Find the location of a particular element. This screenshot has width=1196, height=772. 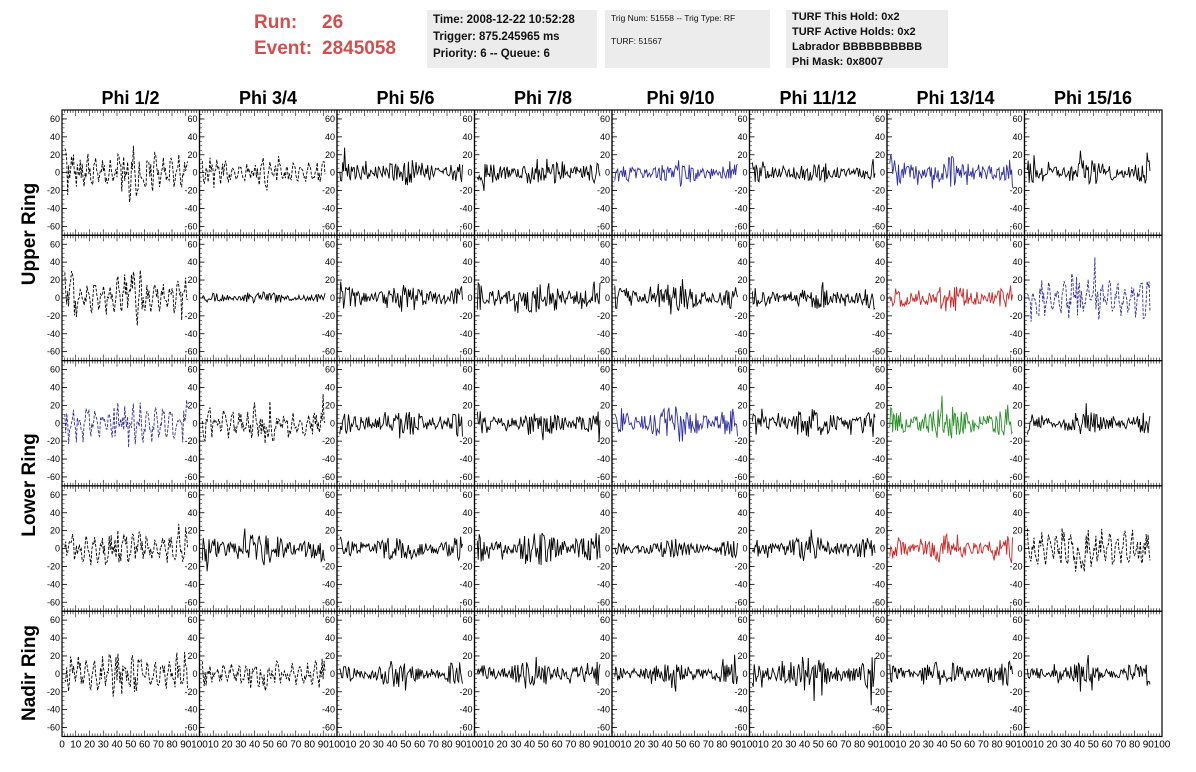

time-text: Time: 2008-12-22 10:52:28 is located at coordinates (504, 20).